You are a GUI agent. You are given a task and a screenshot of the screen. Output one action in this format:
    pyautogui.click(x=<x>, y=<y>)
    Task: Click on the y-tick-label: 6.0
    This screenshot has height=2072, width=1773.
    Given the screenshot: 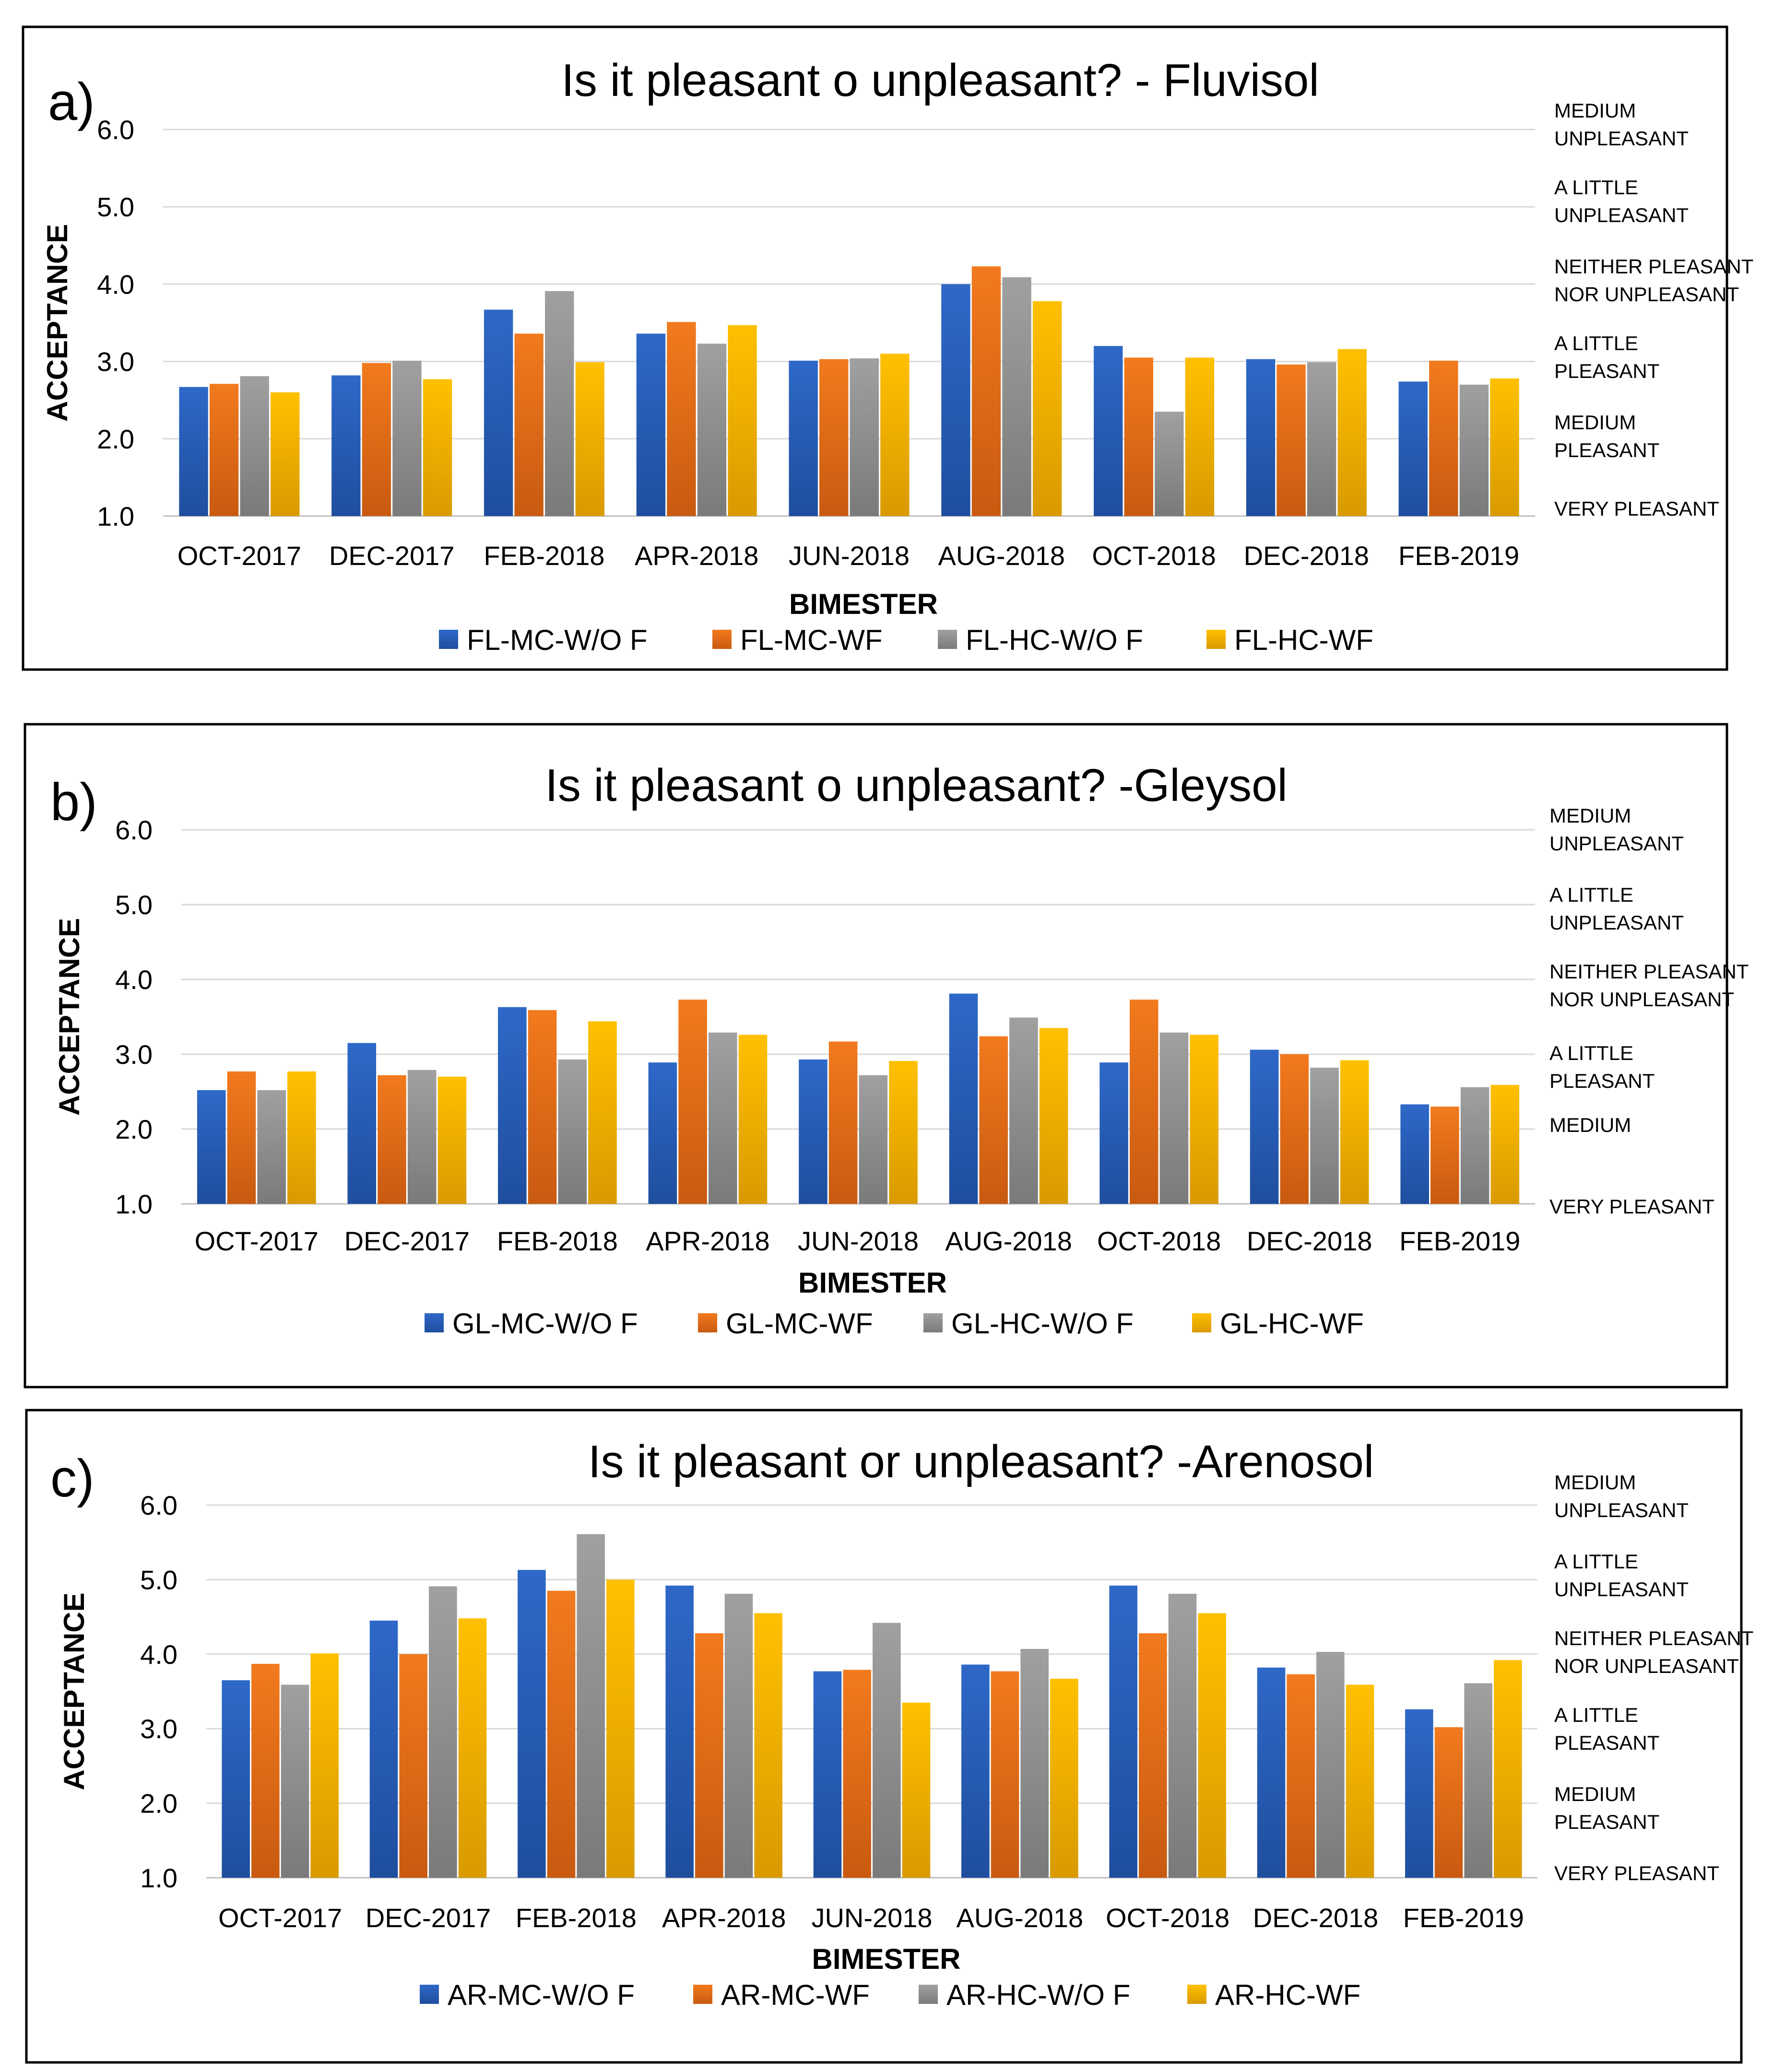 What is the action you would take?
    pyautogui.click(x=115, y=130)
    